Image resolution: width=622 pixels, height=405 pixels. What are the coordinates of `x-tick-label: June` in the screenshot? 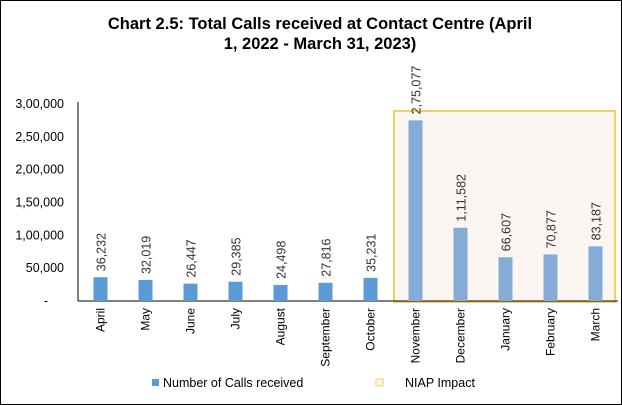 It's located at (191, 321).